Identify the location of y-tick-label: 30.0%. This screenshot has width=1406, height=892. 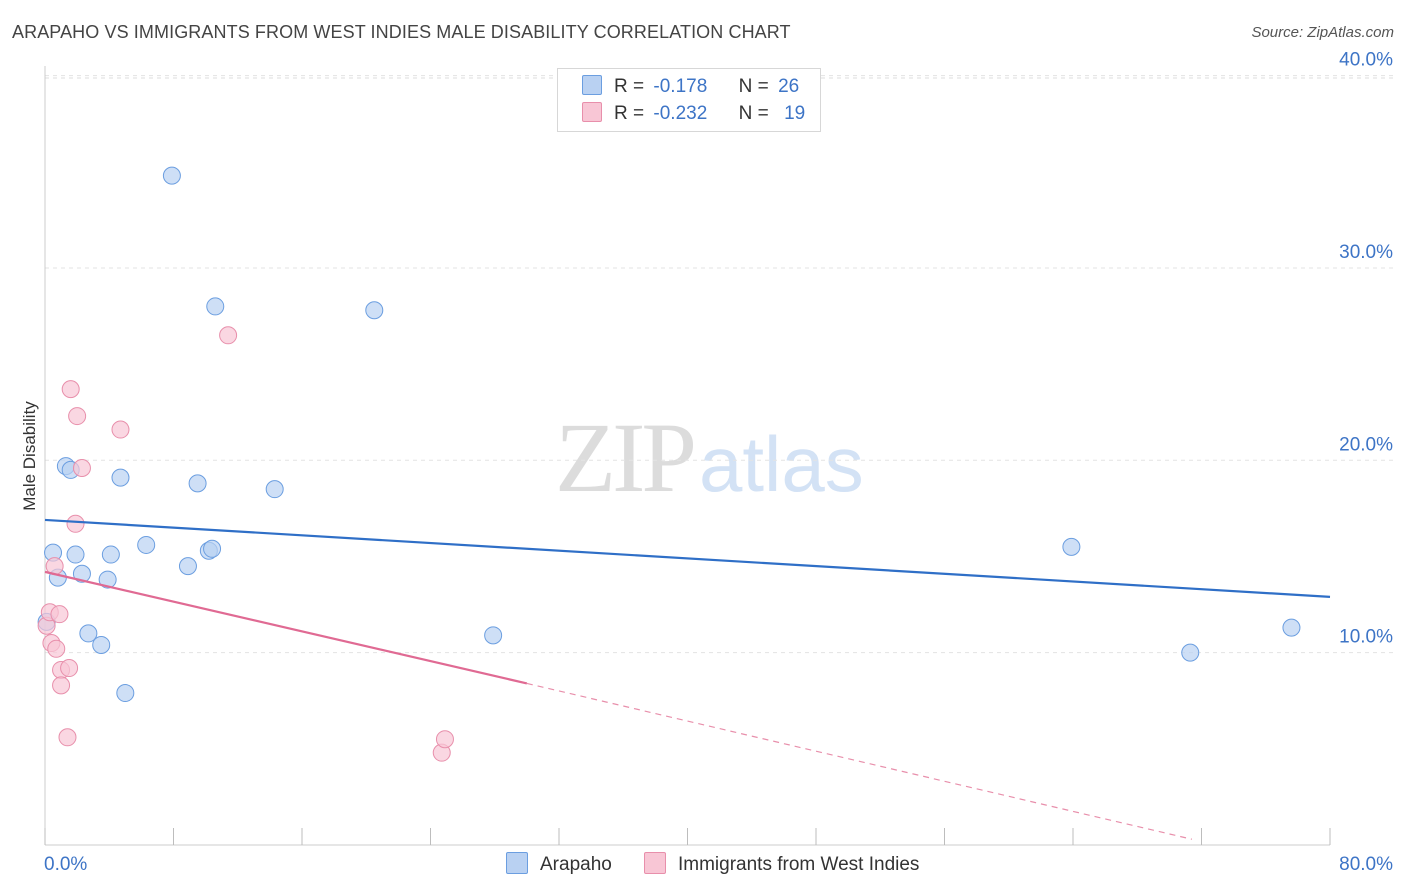
(1366, 252).